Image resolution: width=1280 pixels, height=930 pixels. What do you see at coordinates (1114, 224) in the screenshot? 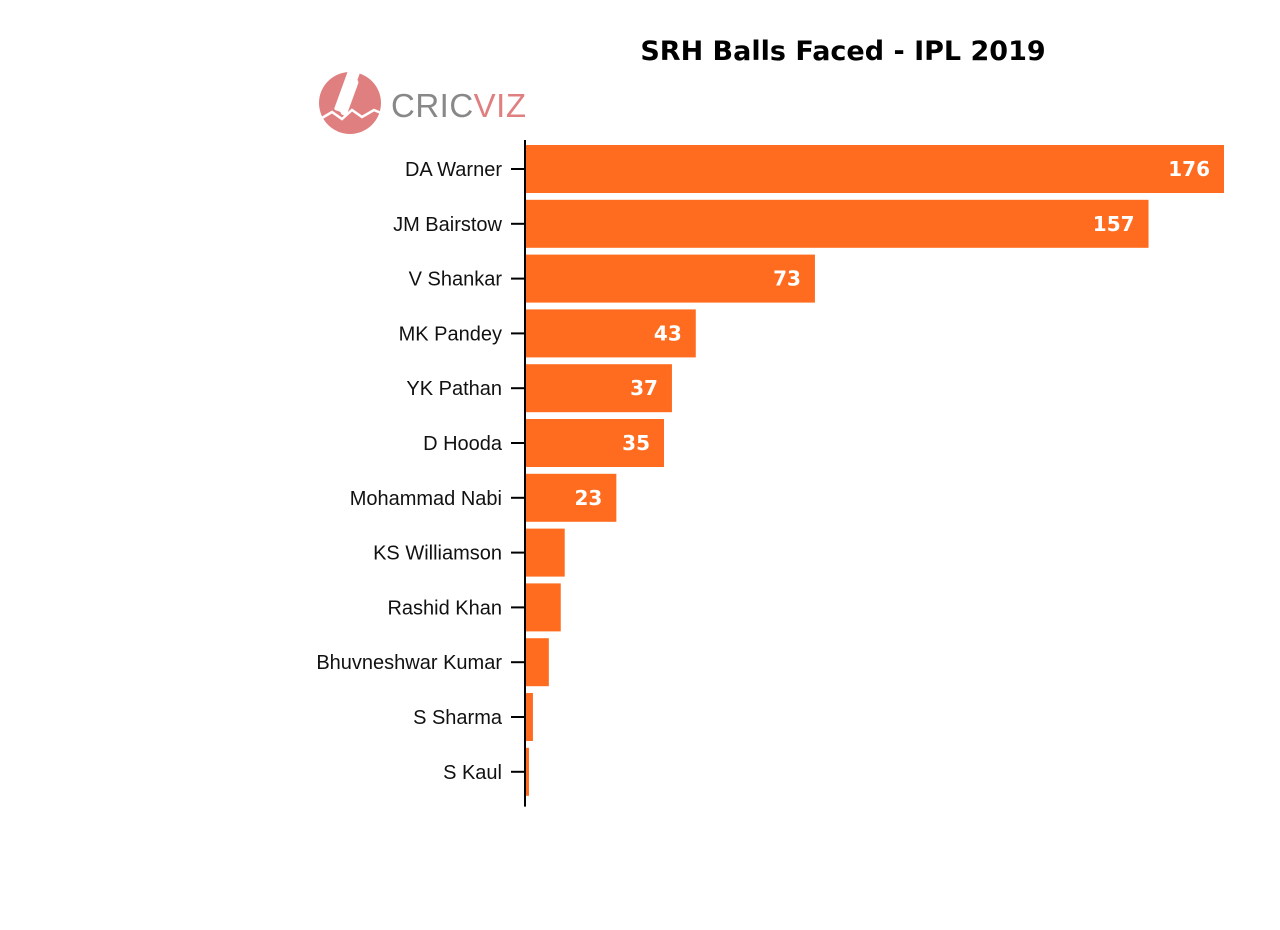
I see `data-label-1: 157` at bounding box center [1114, 224].